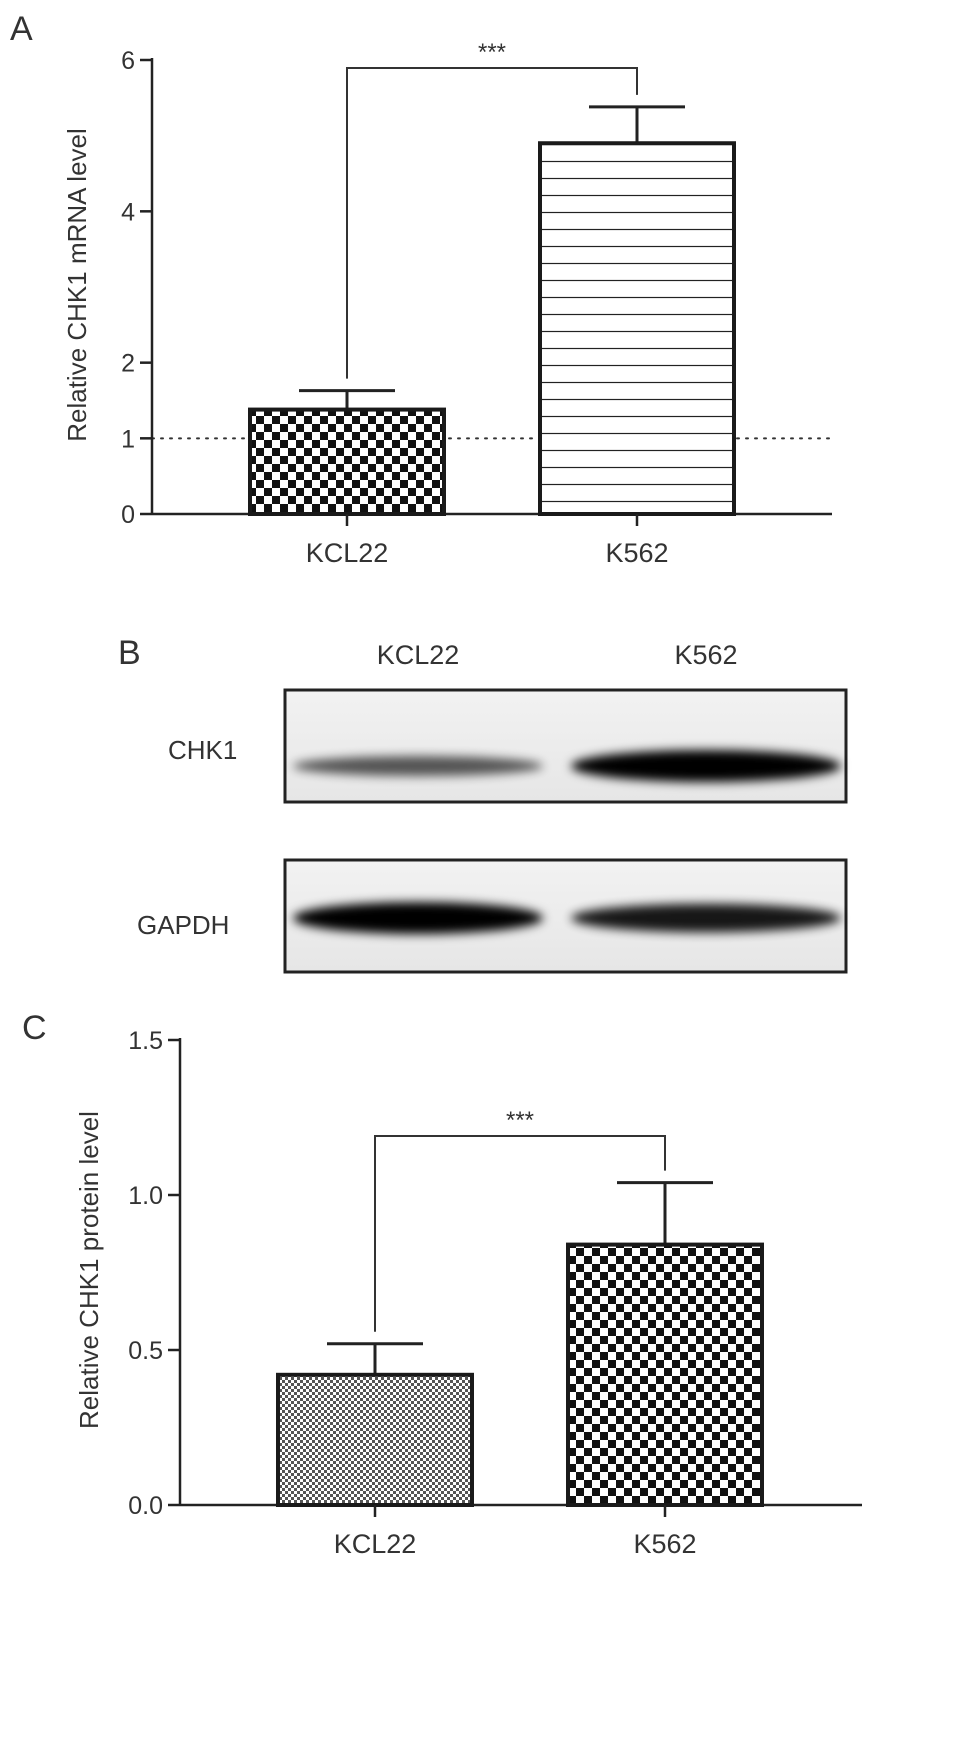 Image resolution: width=969 pixels, height=1740 pixels. What do you see at coordinates (705, 655) in the screenshot?
I see `blot-lane-label-k562: K562` at bounding box center [705, 655].